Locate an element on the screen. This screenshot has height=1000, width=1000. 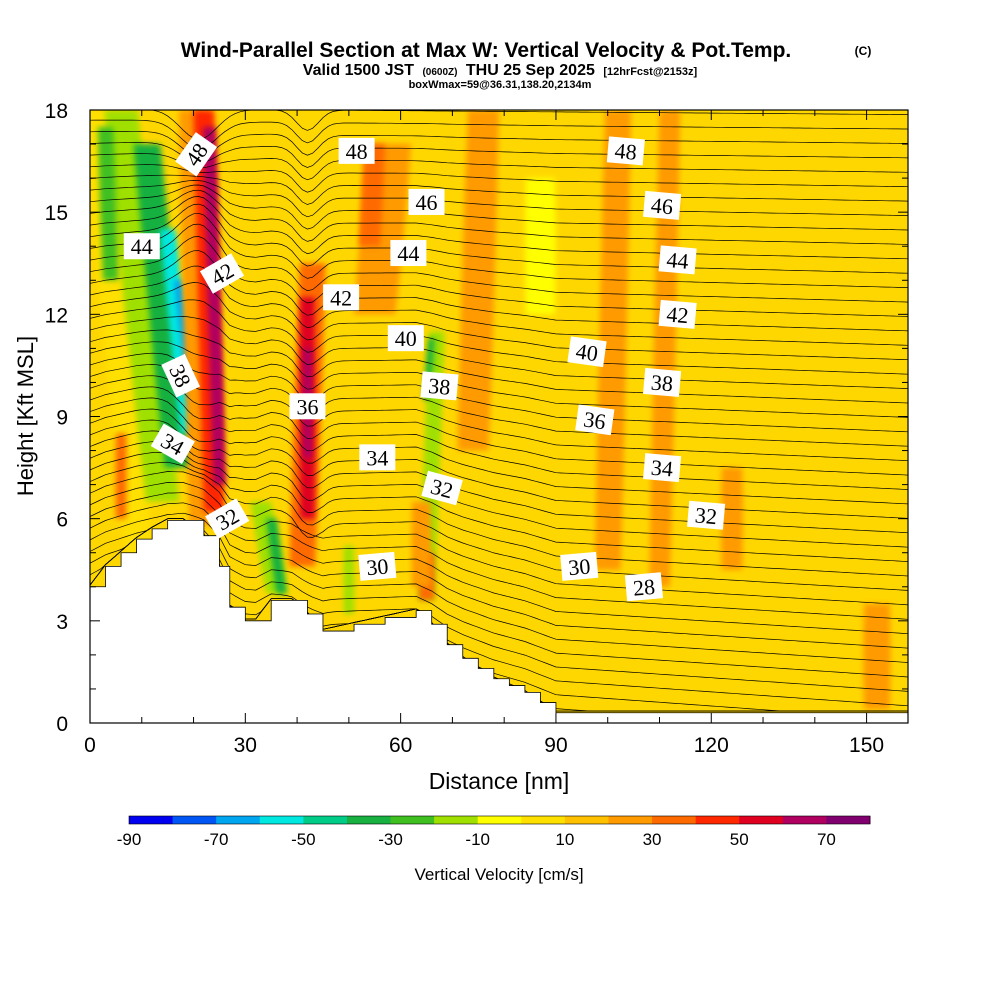
x-tick-label: 90 is located at coordinates (555, 745).